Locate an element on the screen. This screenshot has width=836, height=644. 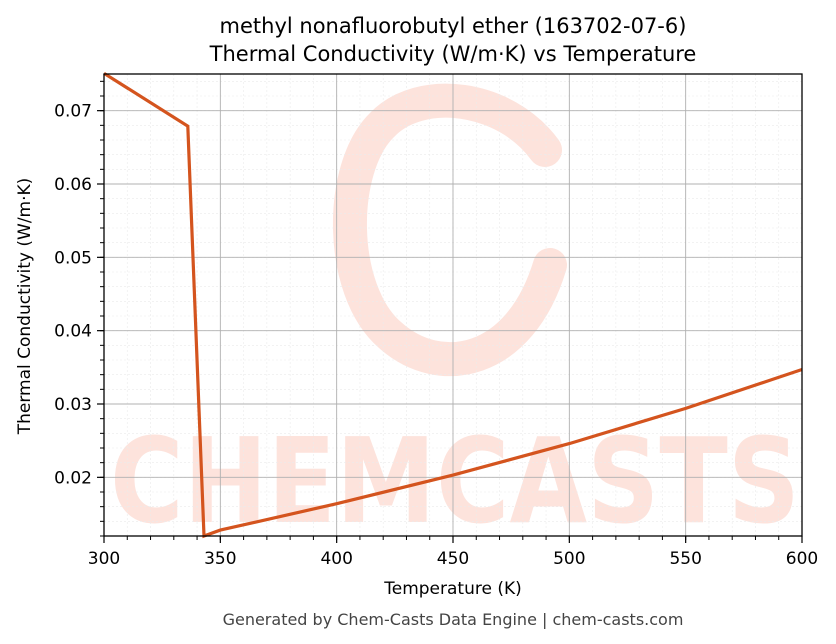
y-axis-label: Thermal Conductivity (W/m·K) is located at coordinates (25, 307).